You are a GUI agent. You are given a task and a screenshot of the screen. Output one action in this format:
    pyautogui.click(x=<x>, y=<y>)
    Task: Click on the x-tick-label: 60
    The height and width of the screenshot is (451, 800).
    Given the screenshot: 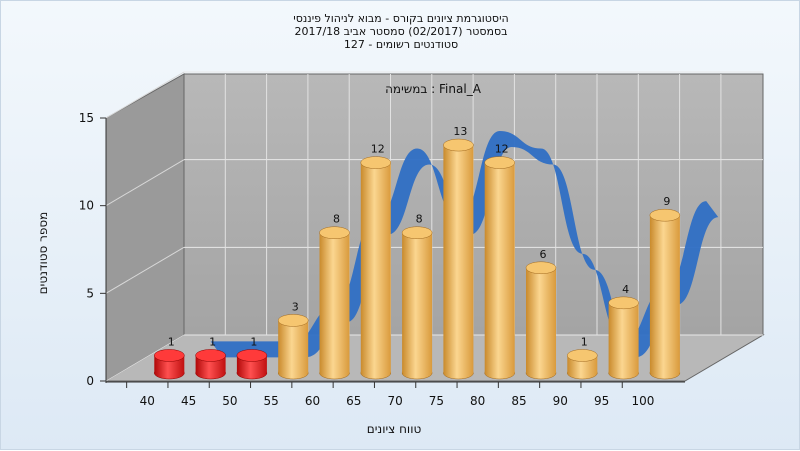 What is the action you would take?
    pyautogui.click(x=312, y=401)
    